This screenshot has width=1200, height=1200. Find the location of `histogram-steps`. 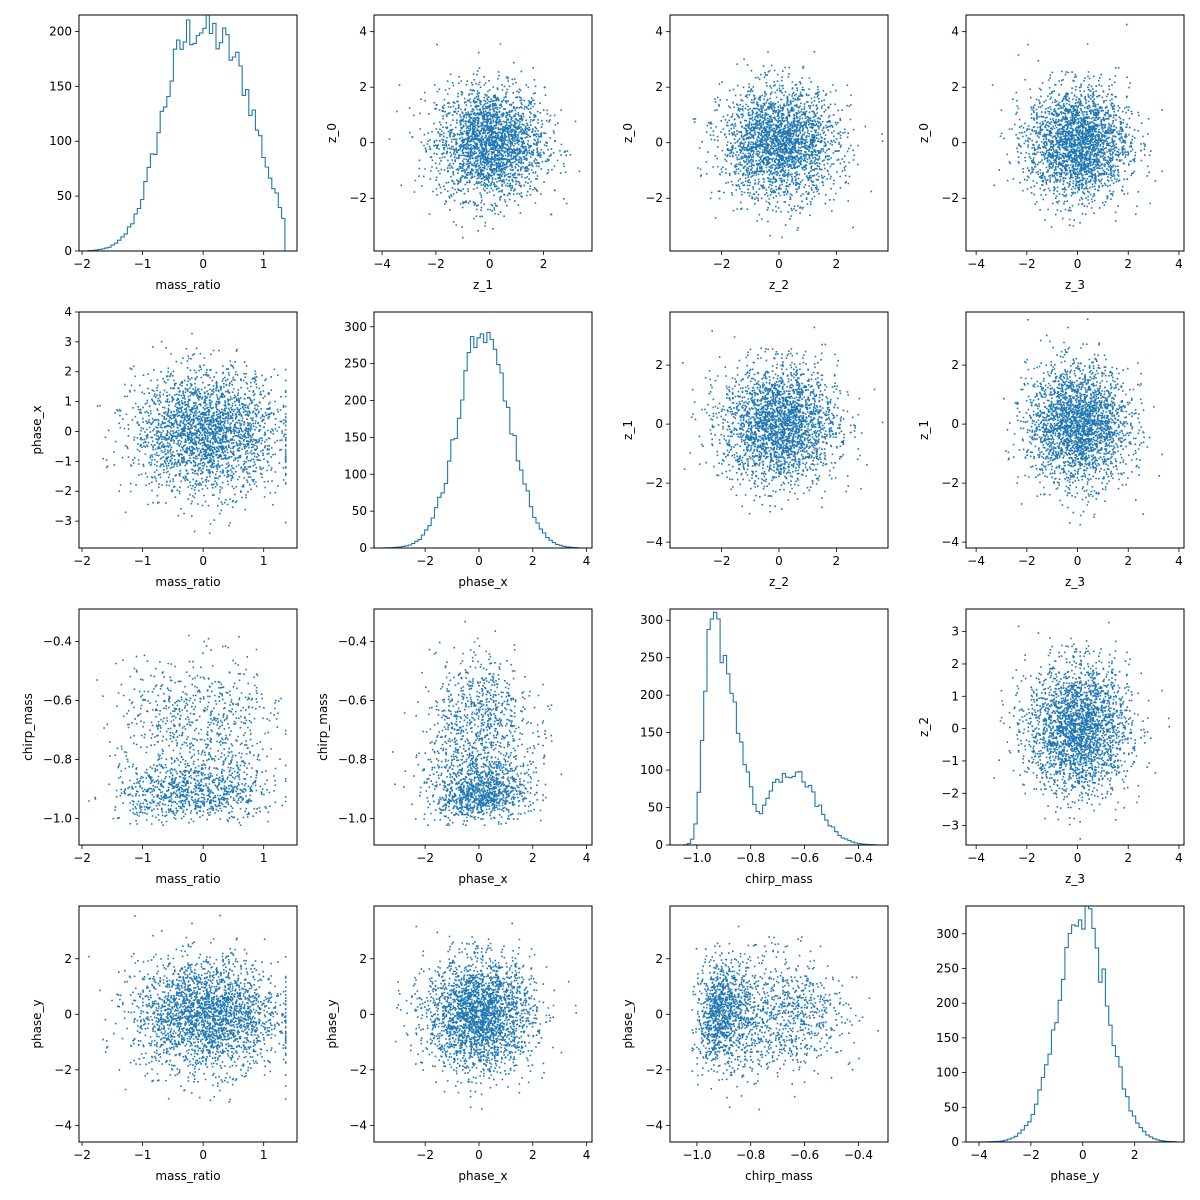

histogram-steps is located at coordinates (779, 728).